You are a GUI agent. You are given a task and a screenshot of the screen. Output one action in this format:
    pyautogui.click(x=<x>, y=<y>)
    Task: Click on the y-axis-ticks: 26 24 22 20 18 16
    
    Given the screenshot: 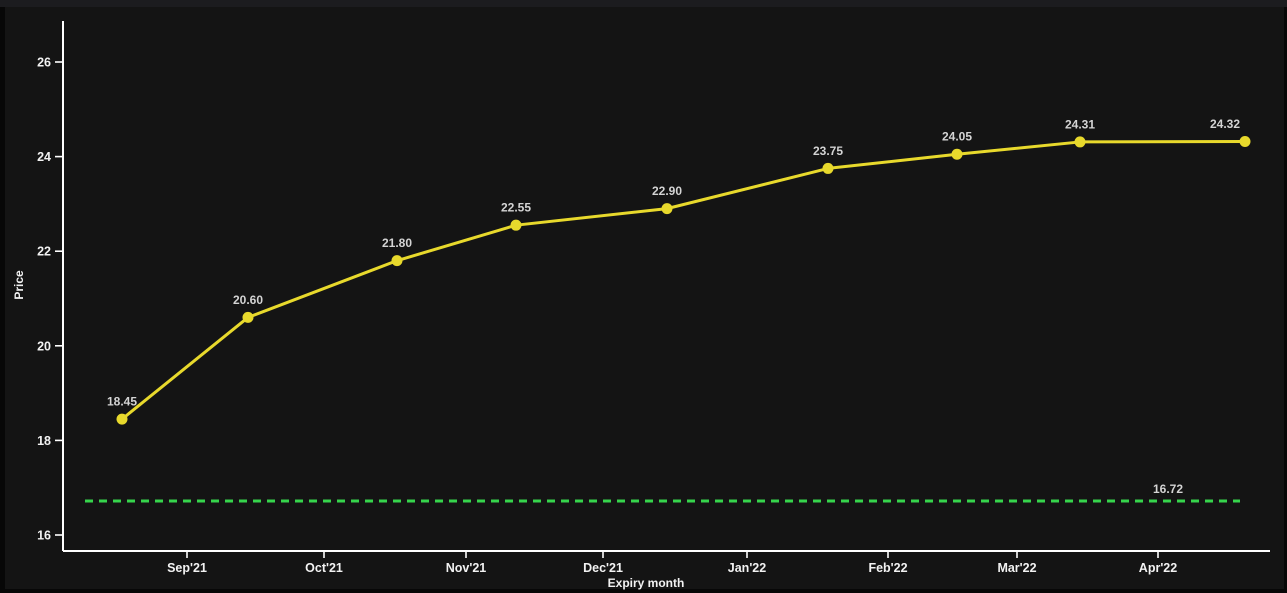 What is the action you would take?
    pyautogui.click(x=50, y=299)
    